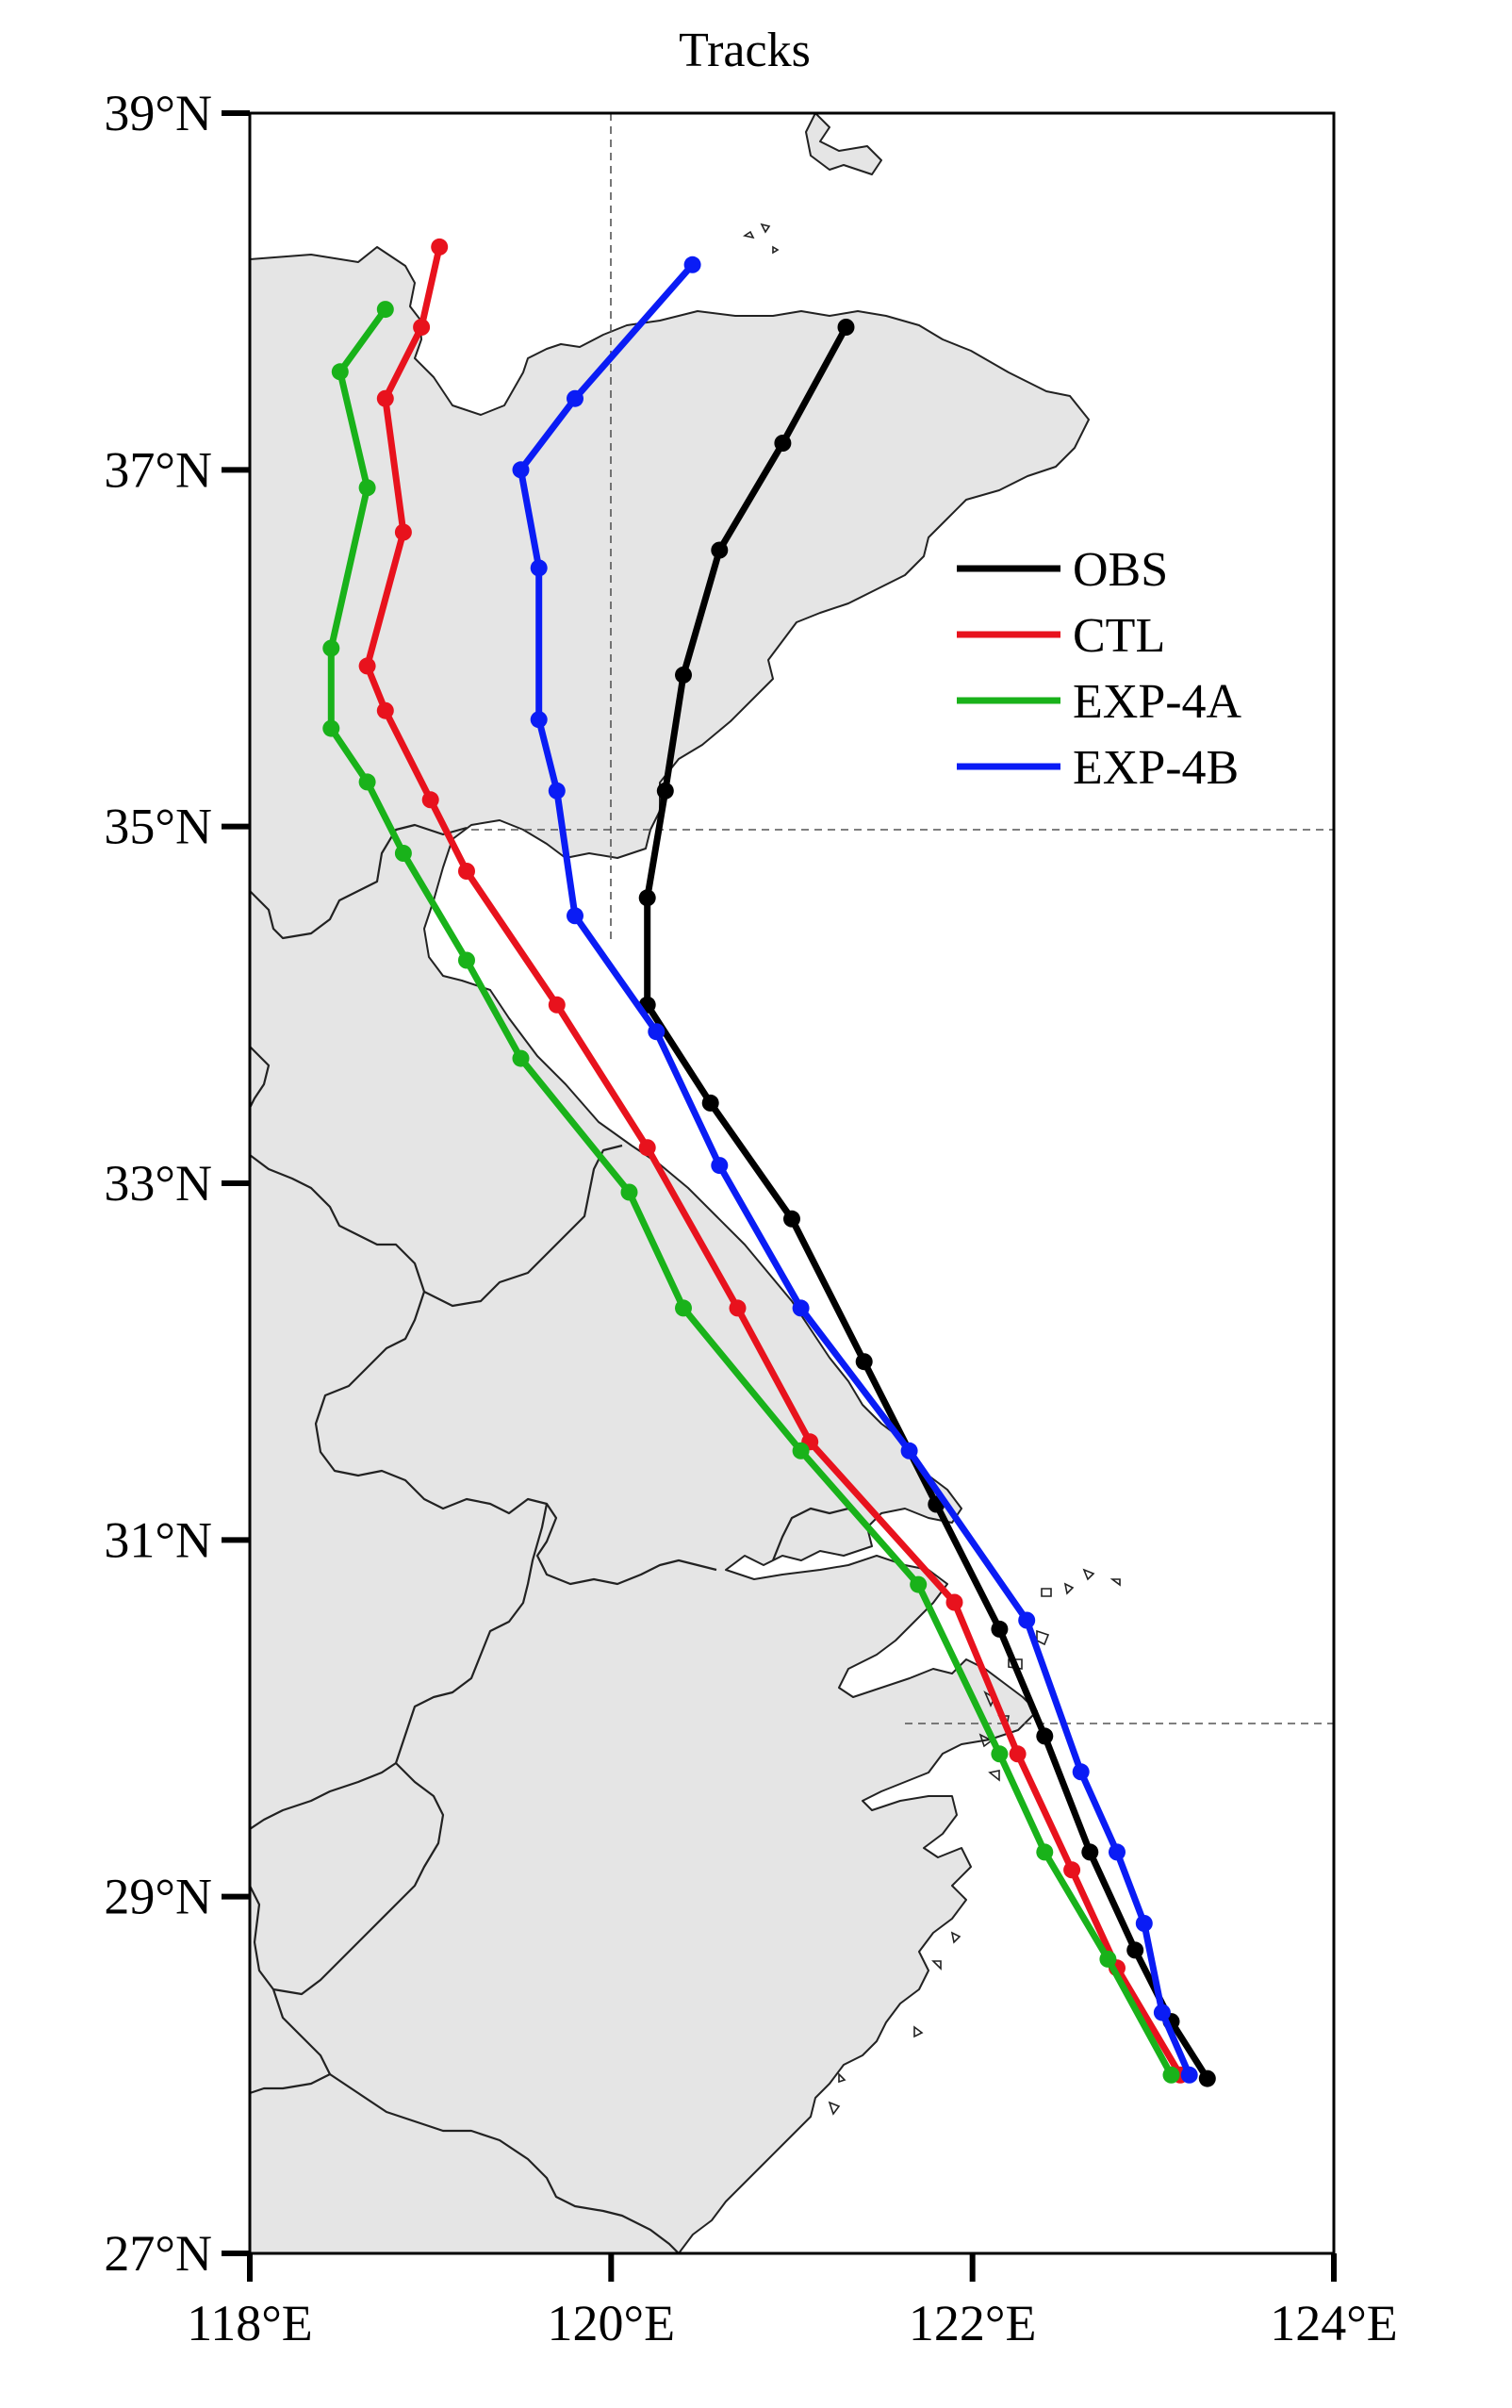  What do you see at coordinates (1156, 768) in the screenshot?
I see `legend-label-exp-4b: EXP-4B` at bounding box center [1156, 768].